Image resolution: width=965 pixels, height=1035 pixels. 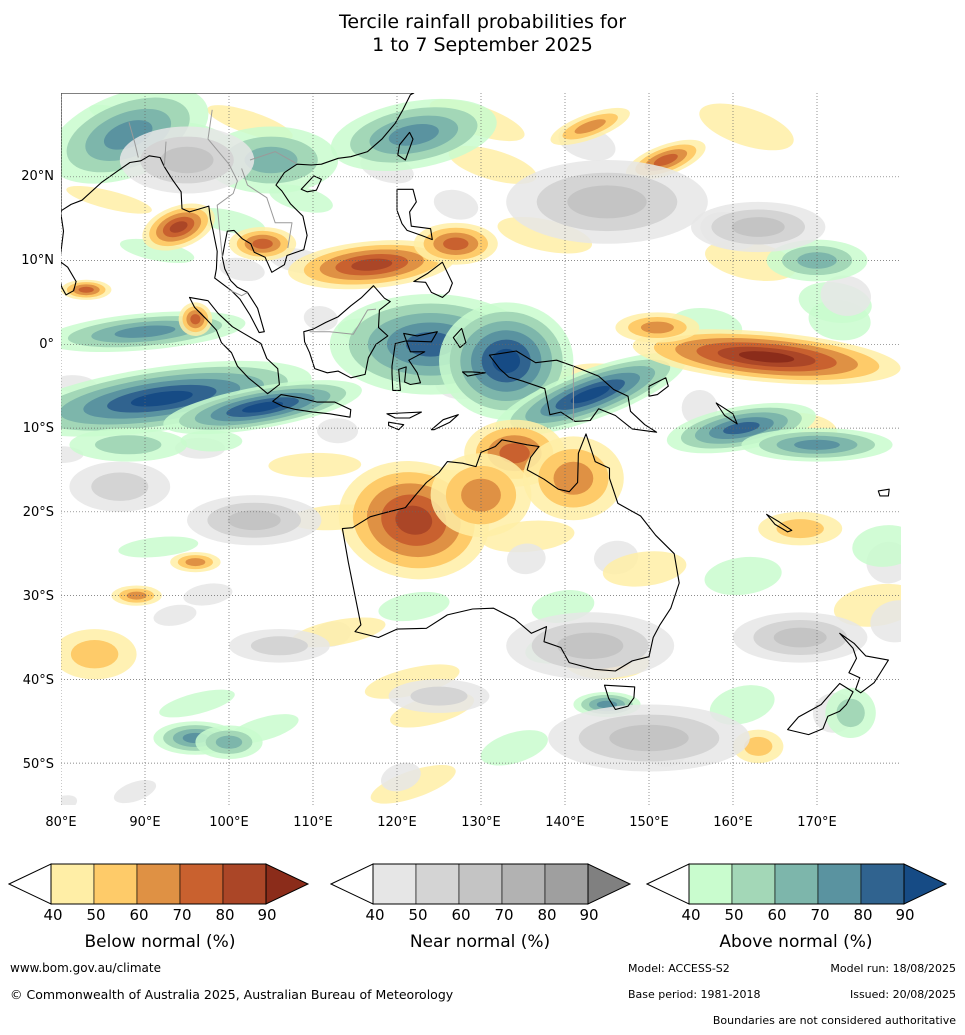 I want to click on lon-label-130e: 130°E, so click(x=481, y=822).